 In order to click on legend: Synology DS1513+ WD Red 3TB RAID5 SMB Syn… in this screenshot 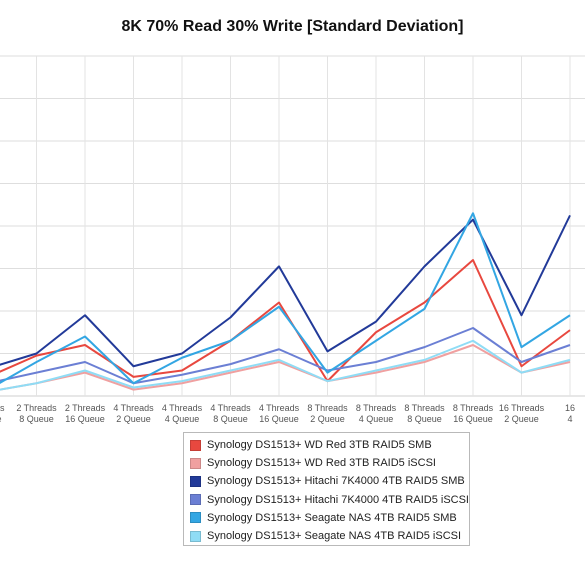, I will do `click(326, 489)`.